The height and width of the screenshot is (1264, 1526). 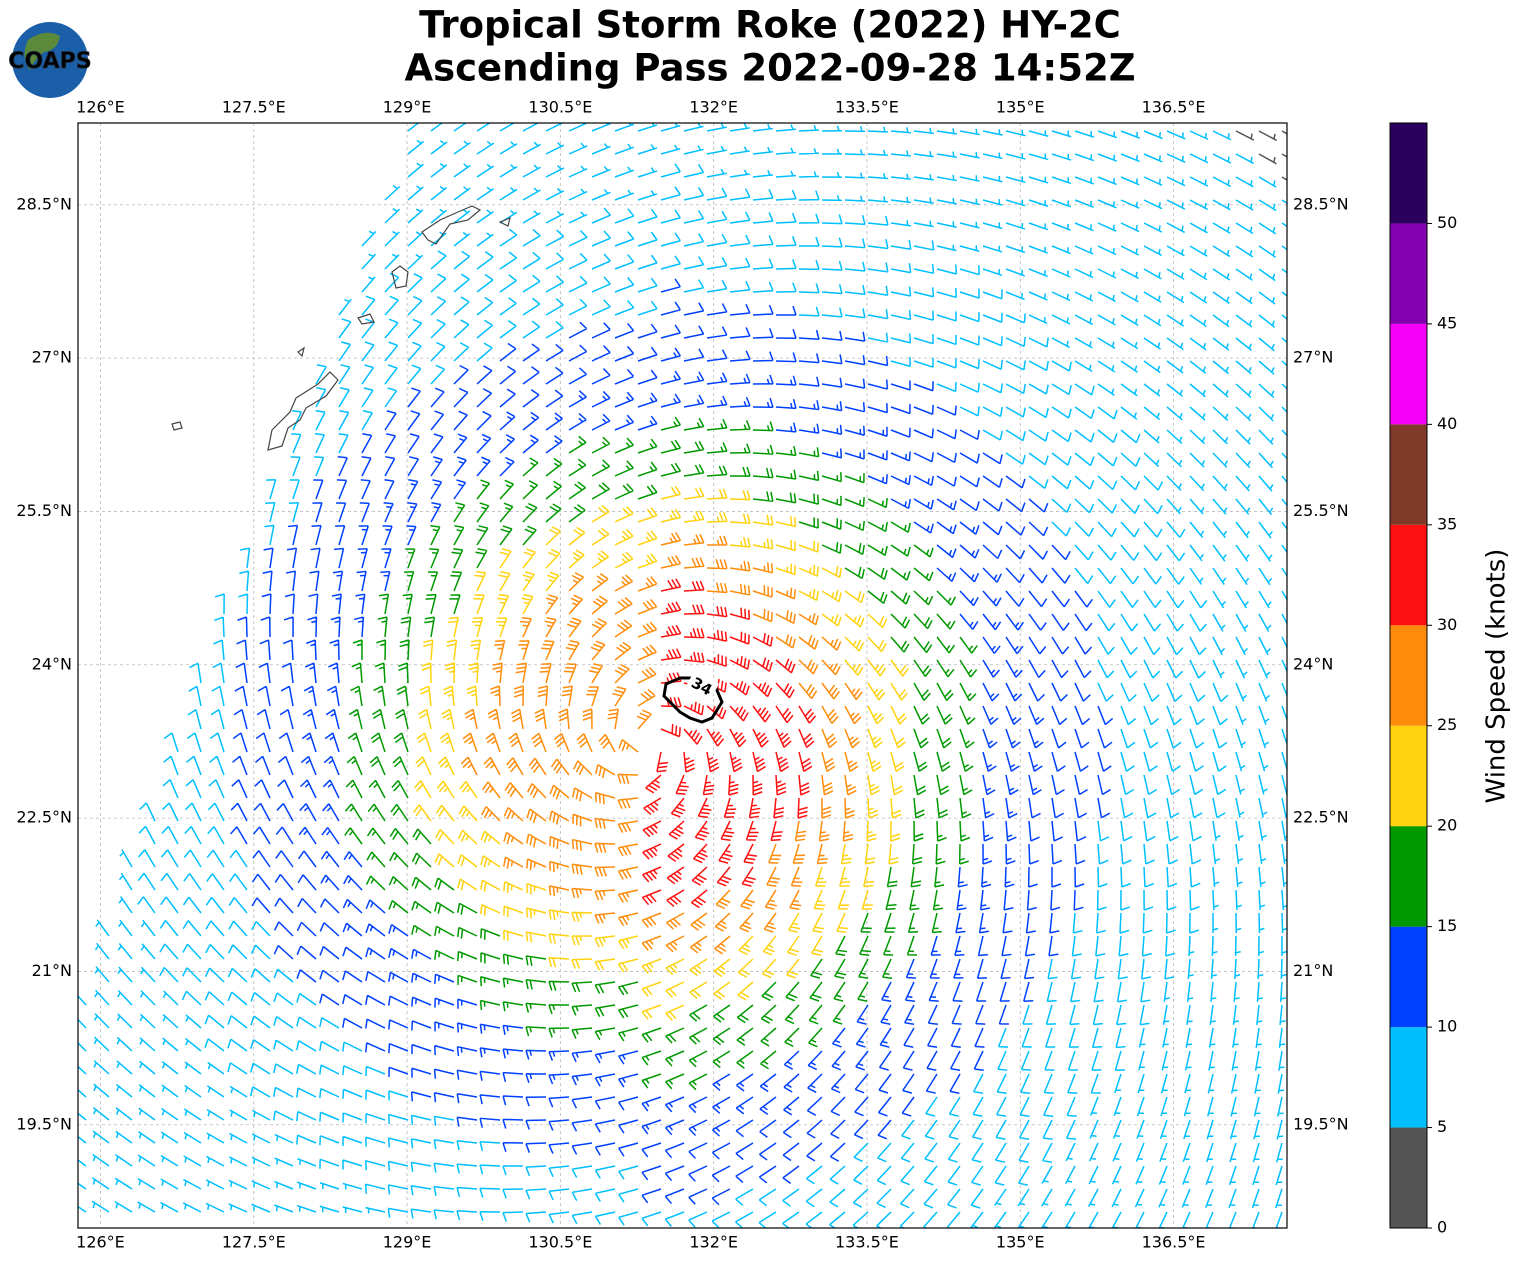 I want to click on chart-title: Tropical Storm Roke (2022) HY-2C, so click(x=770, y=25).